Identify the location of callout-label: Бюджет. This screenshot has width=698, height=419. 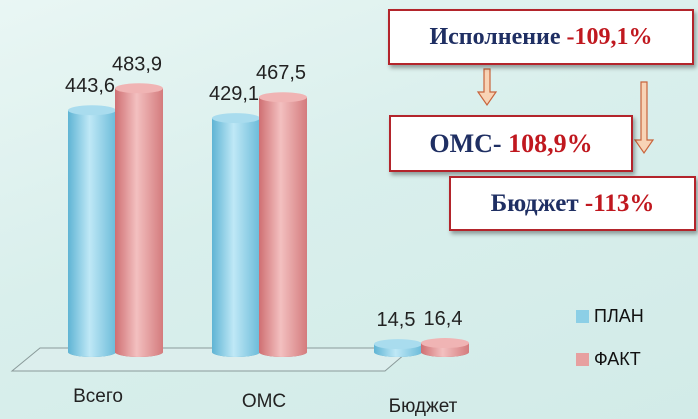
(537, 203).